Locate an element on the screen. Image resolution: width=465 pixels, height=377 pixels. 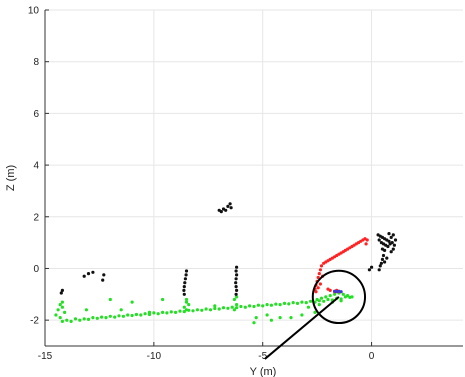
marker-point is located at coordinates (341, 292).